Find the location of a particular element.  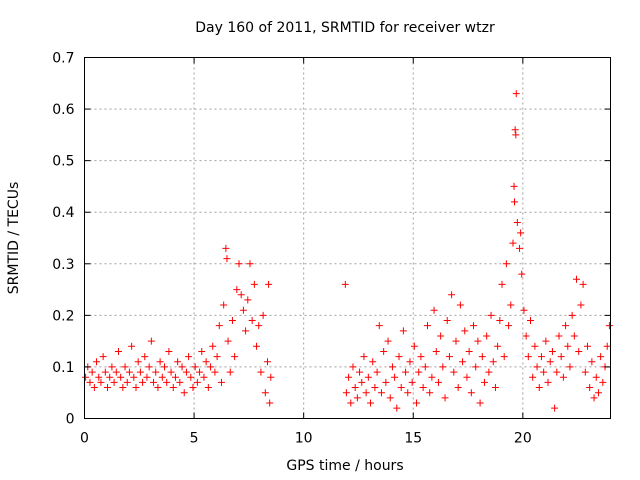

y-tick-label: 0.3 is located at coordinates (63, 265).